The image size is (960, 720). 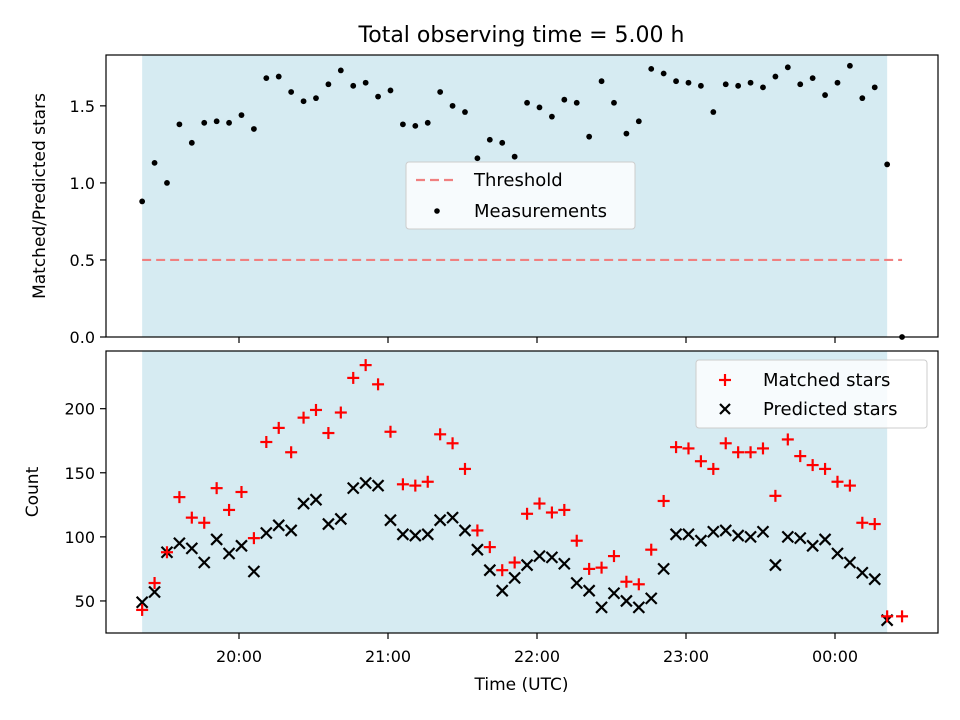 I want to click on x-tick-label: 20:00, so click(x=239, y=656).